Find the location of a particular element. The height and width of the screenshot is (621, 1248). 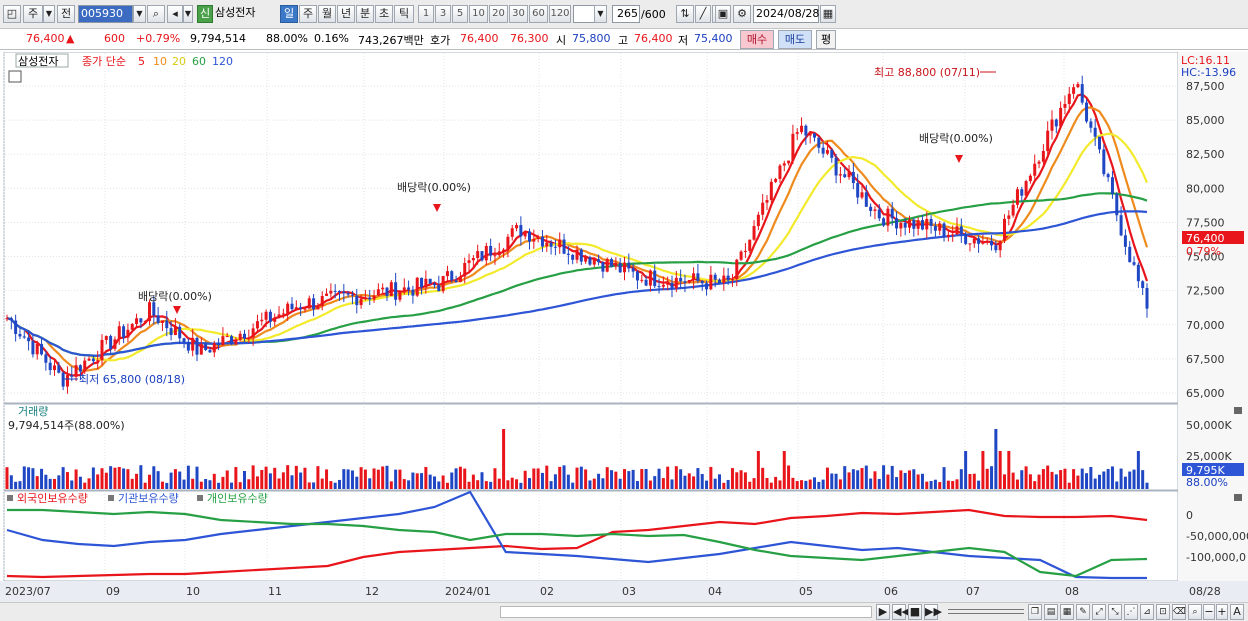

sound-icon: ◂ is located at coordinates (175, 14).